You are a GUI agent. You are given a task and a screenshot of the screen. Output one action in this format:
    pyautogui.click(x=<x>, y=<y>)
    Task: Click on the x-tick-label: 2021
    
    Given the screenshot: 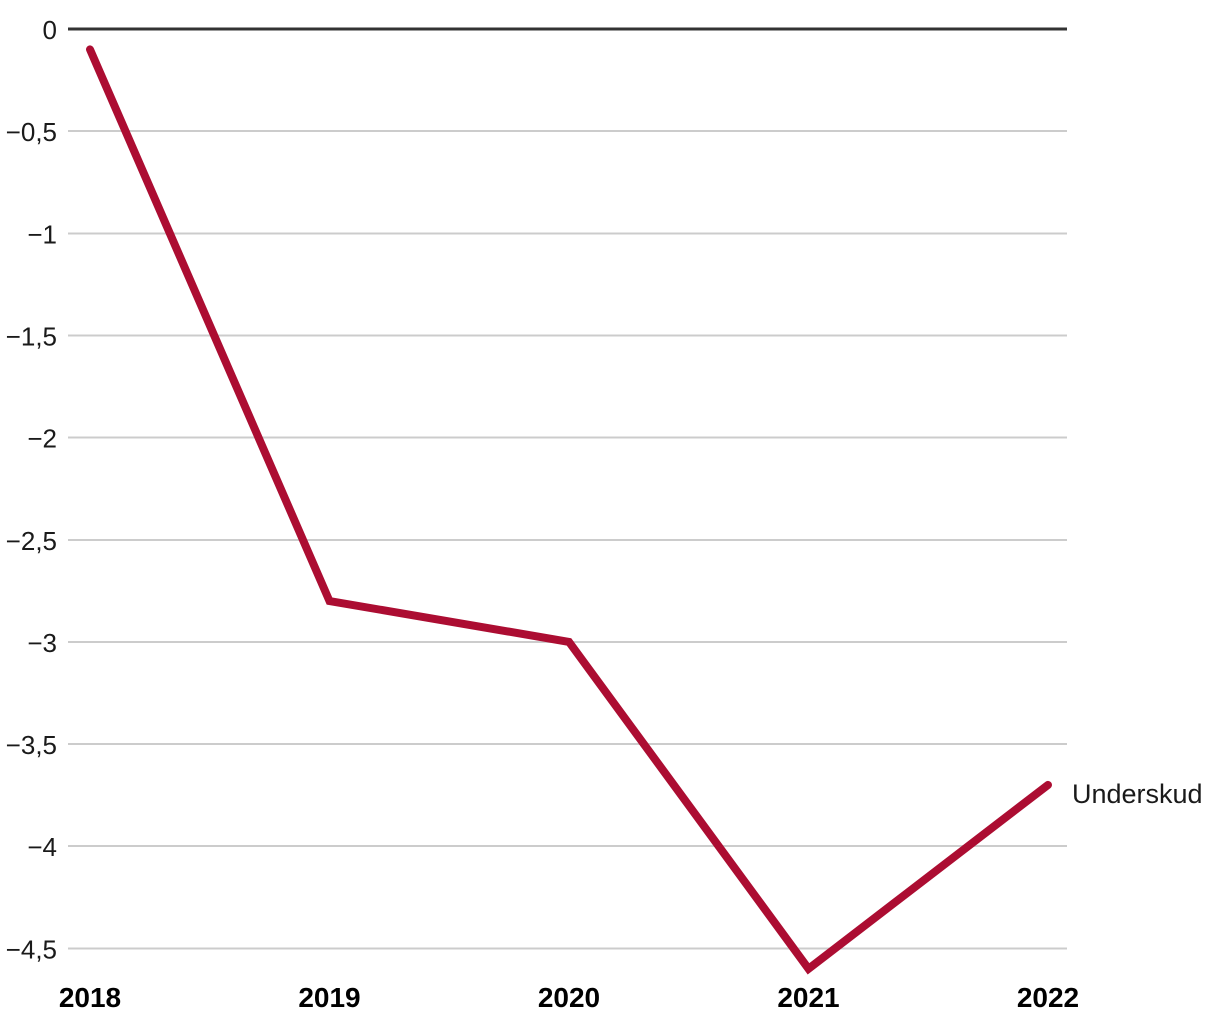 What is the action you would take?
    pyautogui.click(x=808, y=997)
    